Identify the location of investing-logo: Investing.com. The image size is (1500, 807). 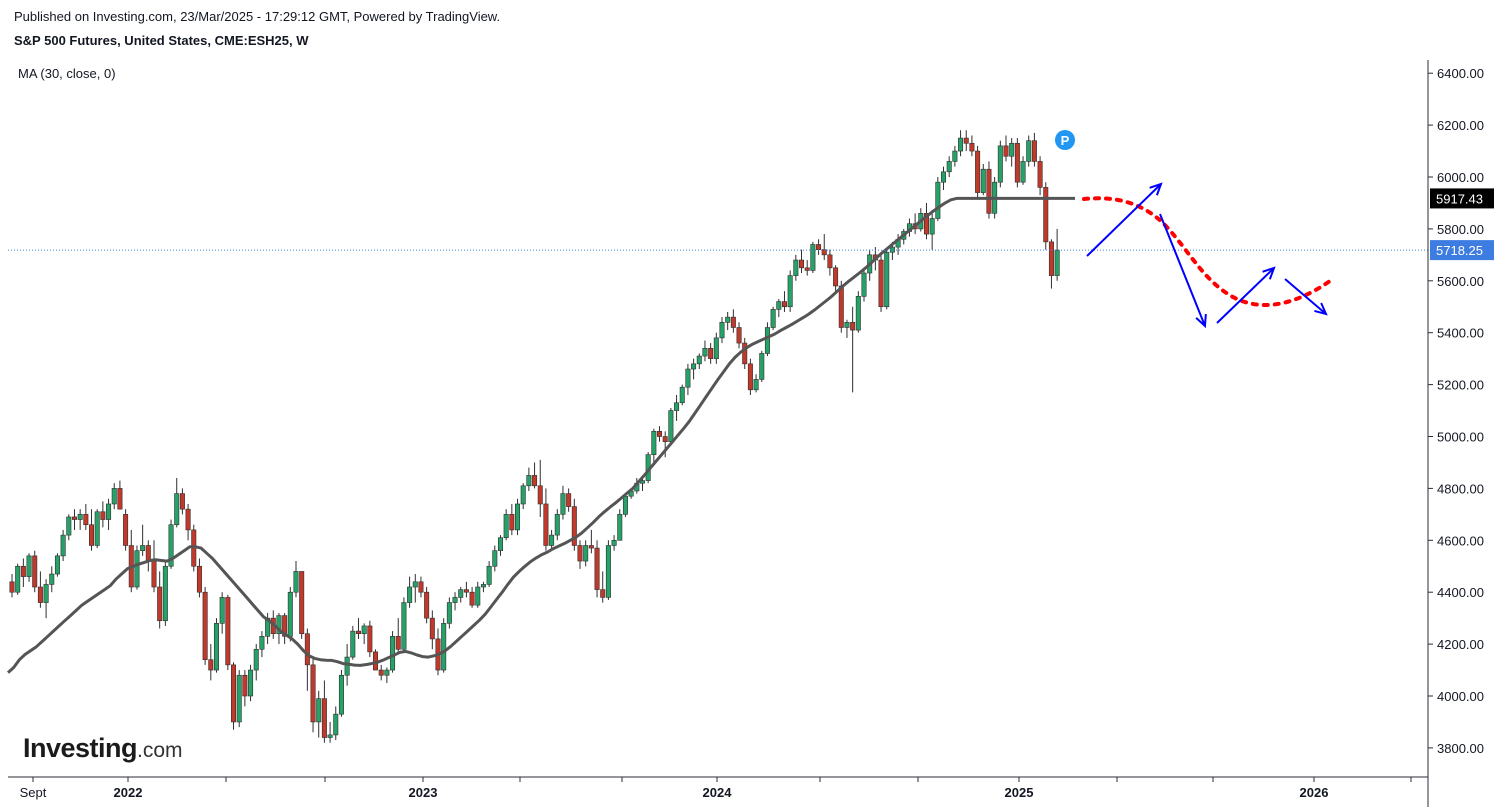
(103, 748).